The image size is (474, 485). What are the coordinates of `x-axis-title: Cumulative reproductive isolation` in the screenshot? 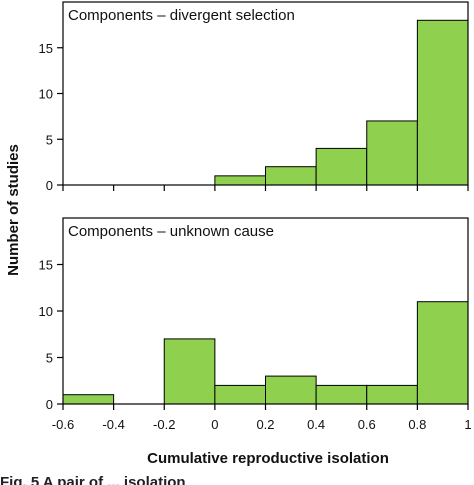 It's located at (268, 458).